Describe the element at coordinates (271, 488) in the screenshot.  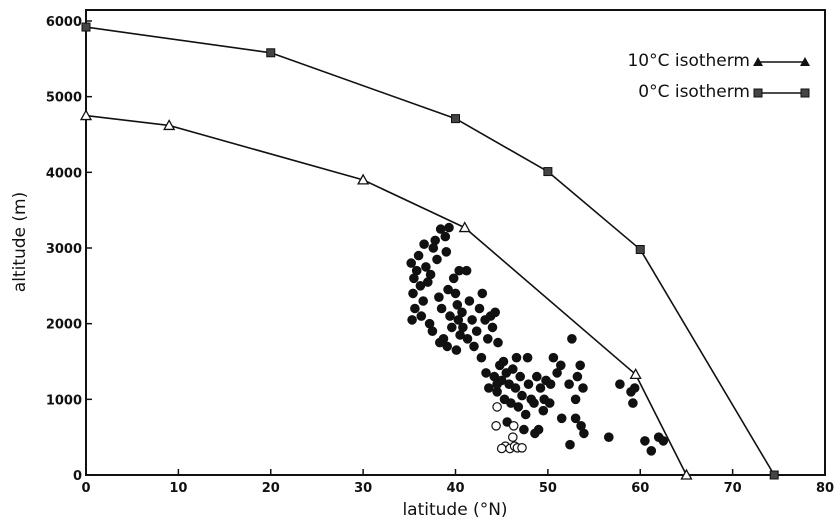
I see `x-tick-label: 20` at that location.